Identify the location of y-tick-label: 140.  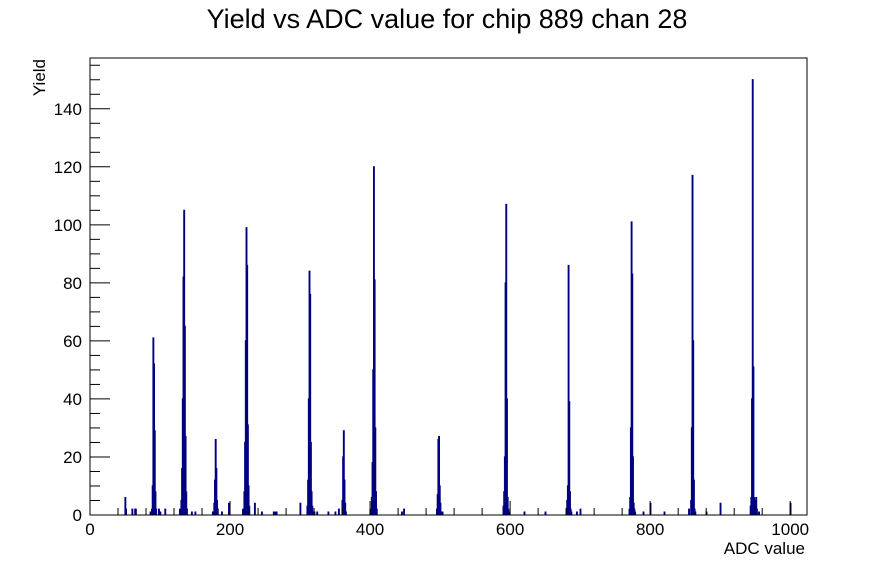
(68, 109).